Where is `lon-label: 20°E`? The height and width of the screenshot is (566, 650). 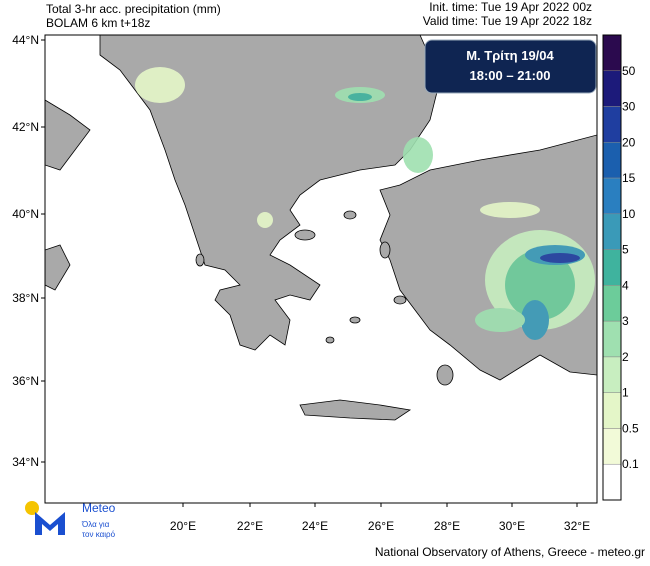
lon-label: 20°E is located at coordinates (183, 526).